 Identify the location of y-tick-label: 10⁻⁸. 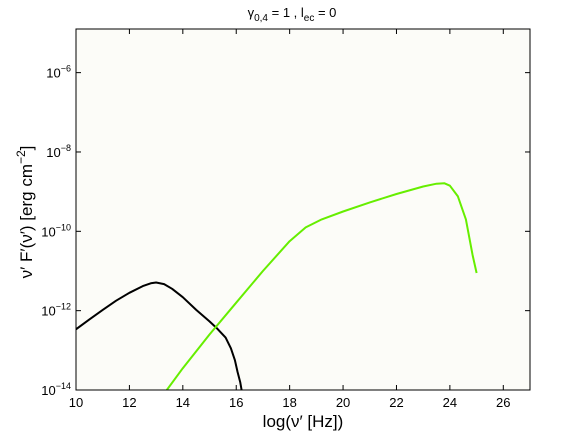
(58, 151).